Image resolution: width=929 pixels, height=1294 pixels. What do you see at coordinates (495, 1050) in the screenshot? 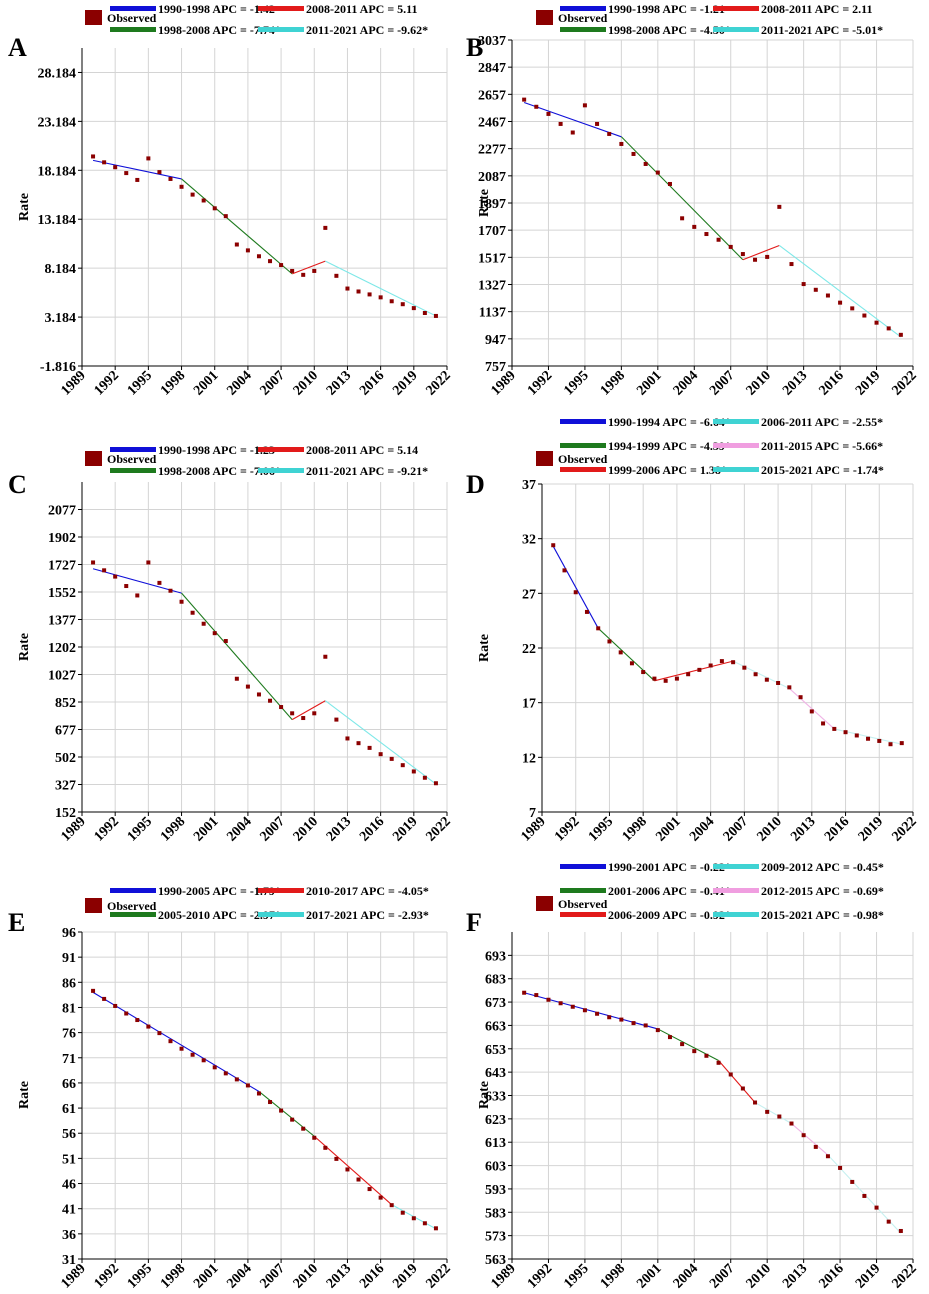
I see `y-tick-label: 653` at bounding box center [495, 1050].